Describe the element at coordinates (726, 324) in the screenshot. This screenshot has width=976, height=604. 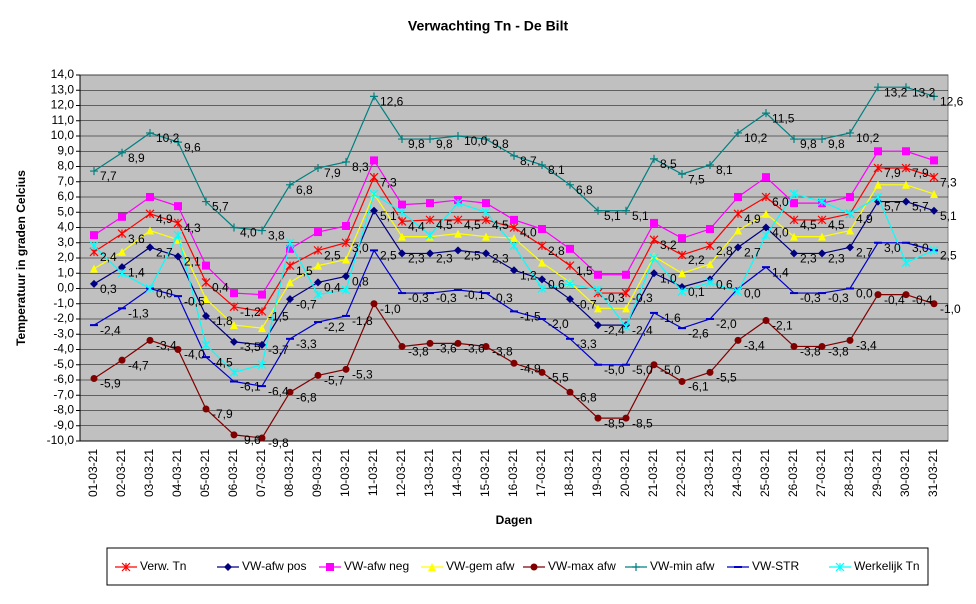
I see `data-label: -2,0` at that location.